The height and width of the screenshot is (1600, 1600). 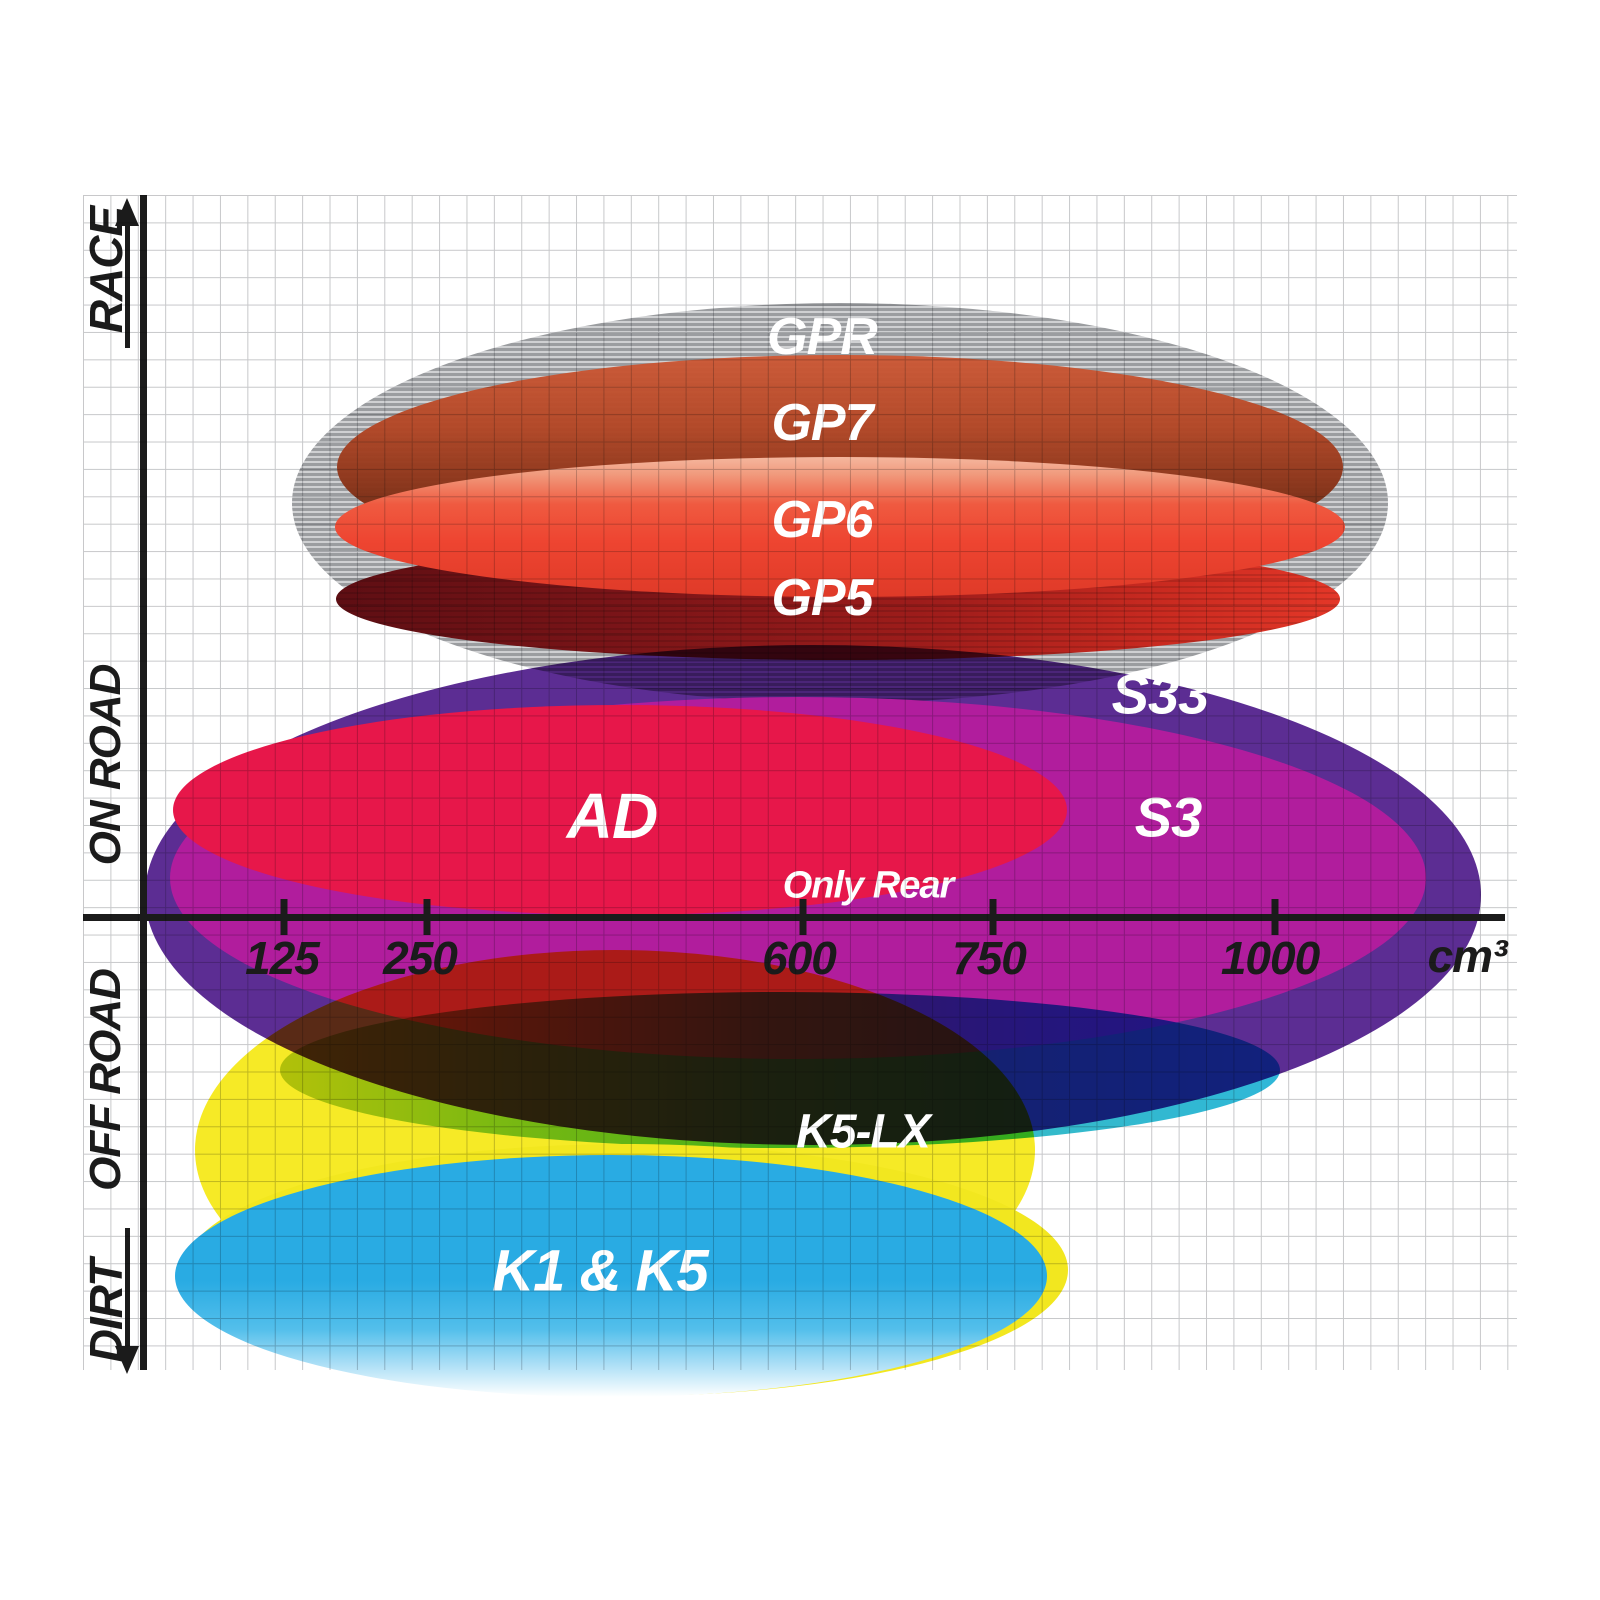 What do you see at coordinates (822, 423) in the screenshot?
I see `label-gp7: GP7` at bounding box center [822, 423].